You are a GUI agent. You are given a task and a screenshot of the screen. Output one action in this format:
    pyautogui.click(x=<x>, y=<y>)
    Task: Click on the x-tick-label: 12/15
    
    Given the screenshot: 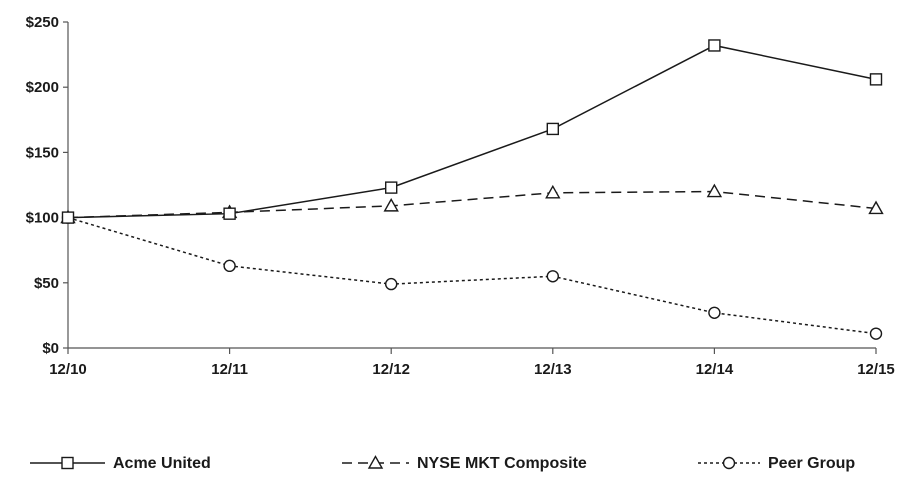 What is the action you would take?
    pyautogui.click(x=876, y=369)
    